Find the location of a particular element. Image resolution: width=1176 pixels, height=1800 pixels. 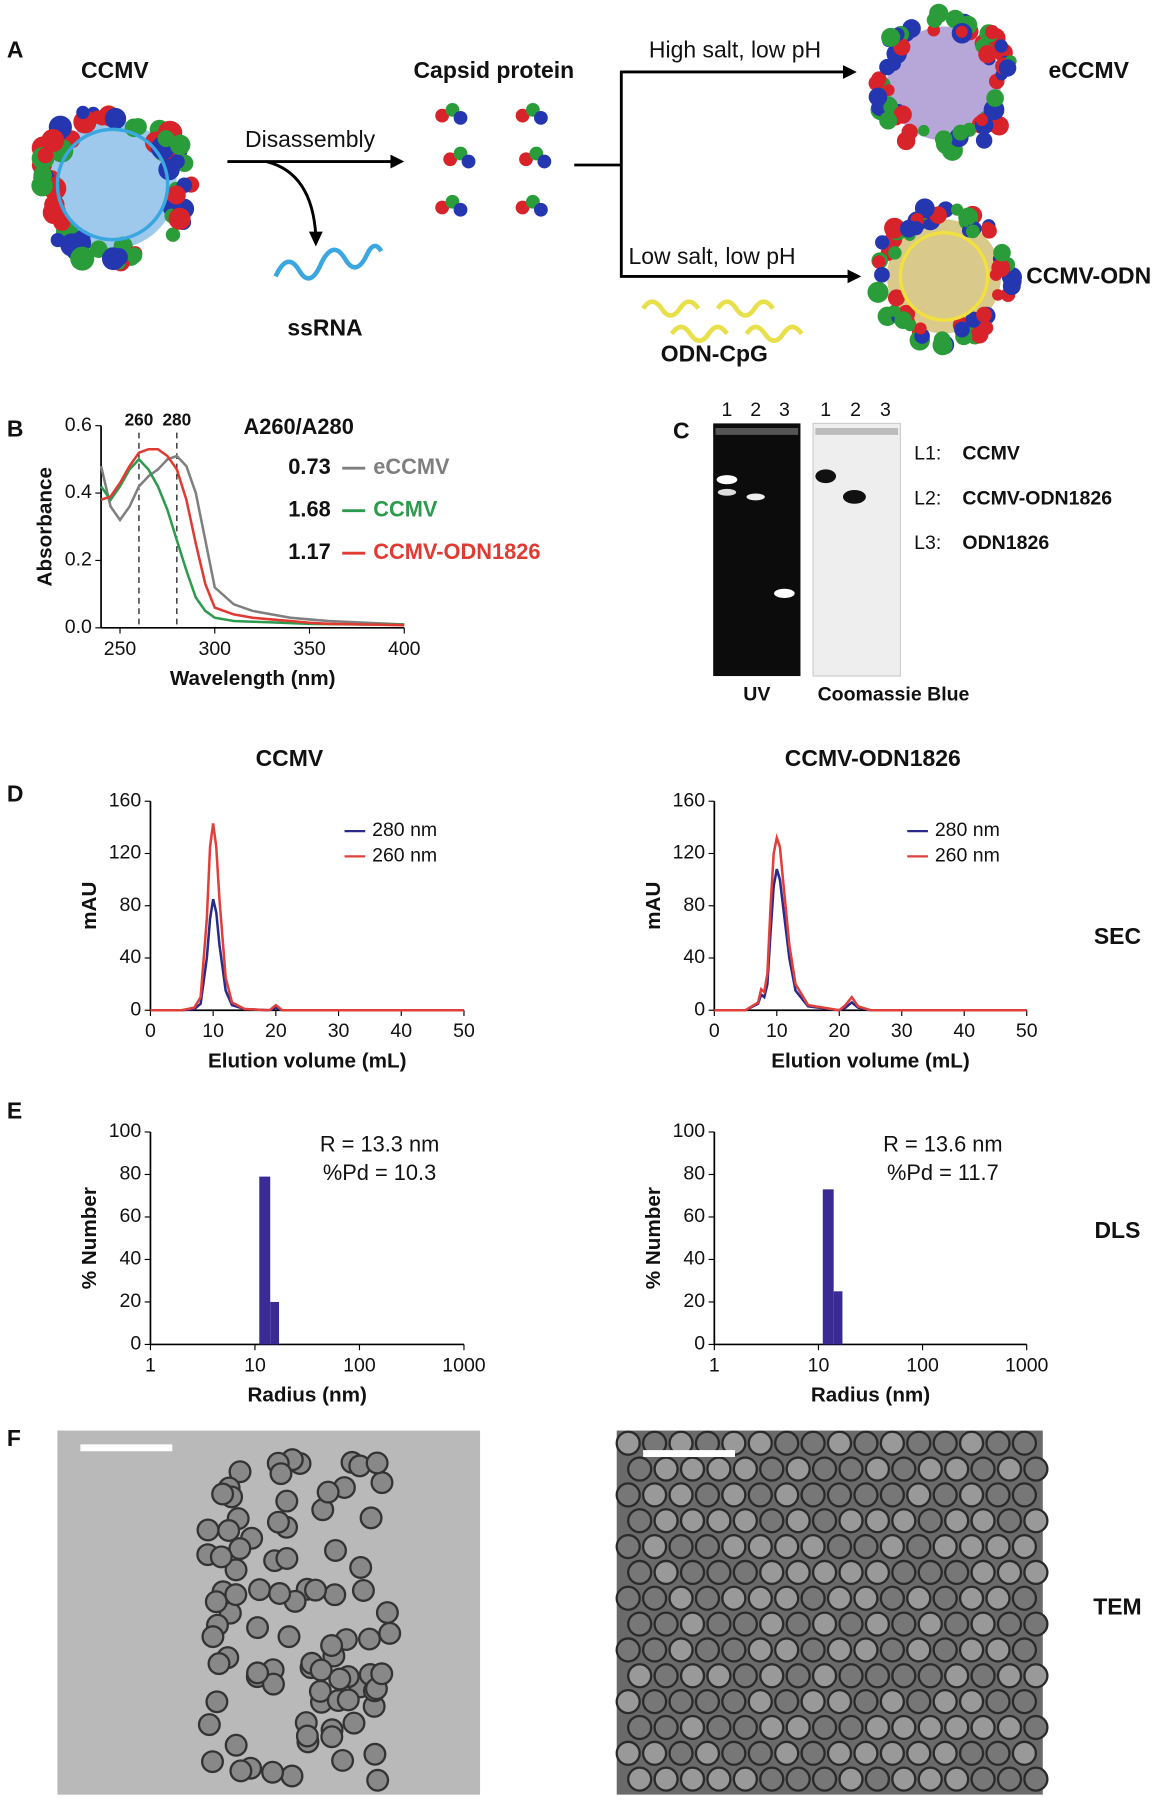

gel-legend-lane: L1: is located at coordinates (927, 454).